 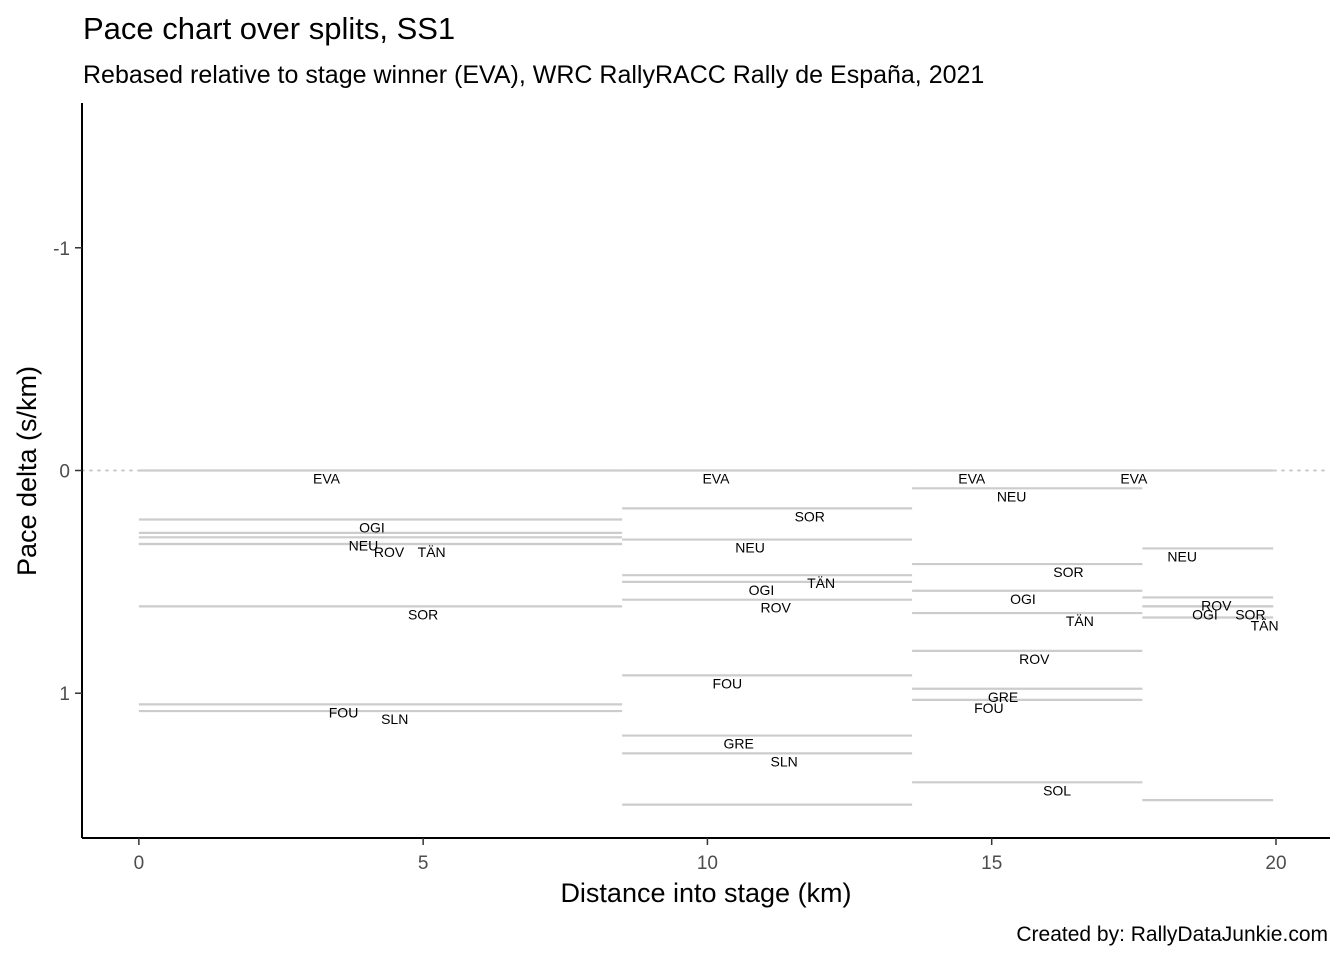 I want to click on y-axis-ticks: -1 0 1, so click(x=67, y=472).